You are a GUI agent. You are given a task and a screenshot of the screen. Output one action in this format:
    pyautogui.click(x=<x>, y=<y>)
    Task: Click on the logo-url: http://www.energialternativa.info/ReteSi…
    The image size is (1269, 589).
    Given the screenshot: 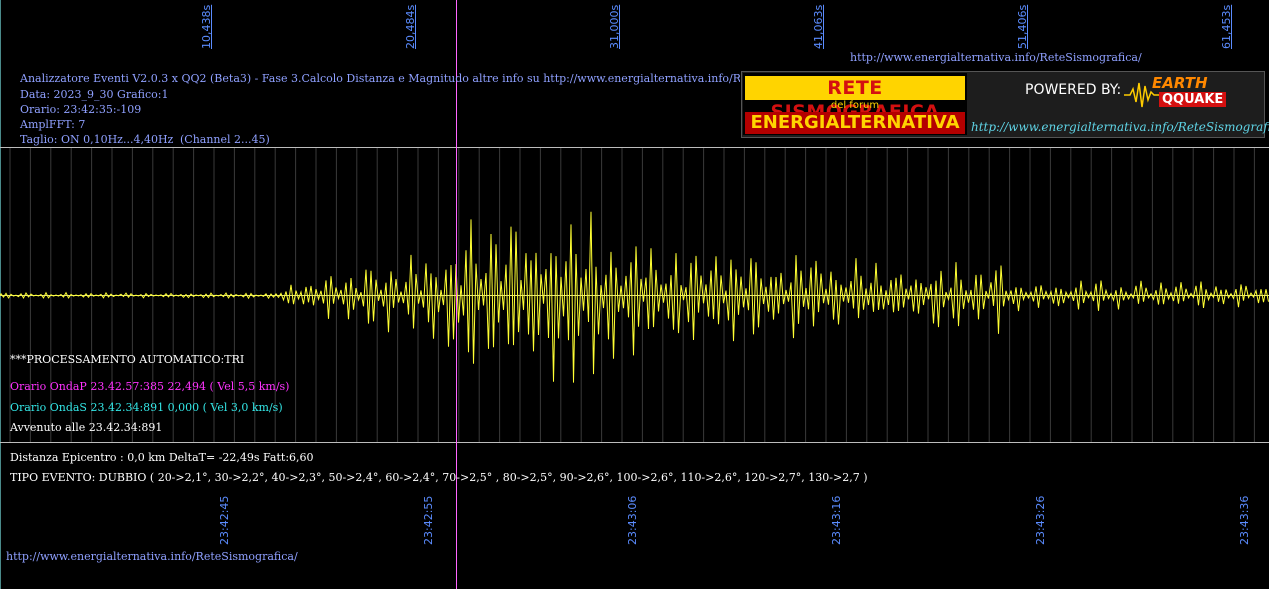 What is the action you would take?
    pyautogui.click(x=1120, y=127)
    